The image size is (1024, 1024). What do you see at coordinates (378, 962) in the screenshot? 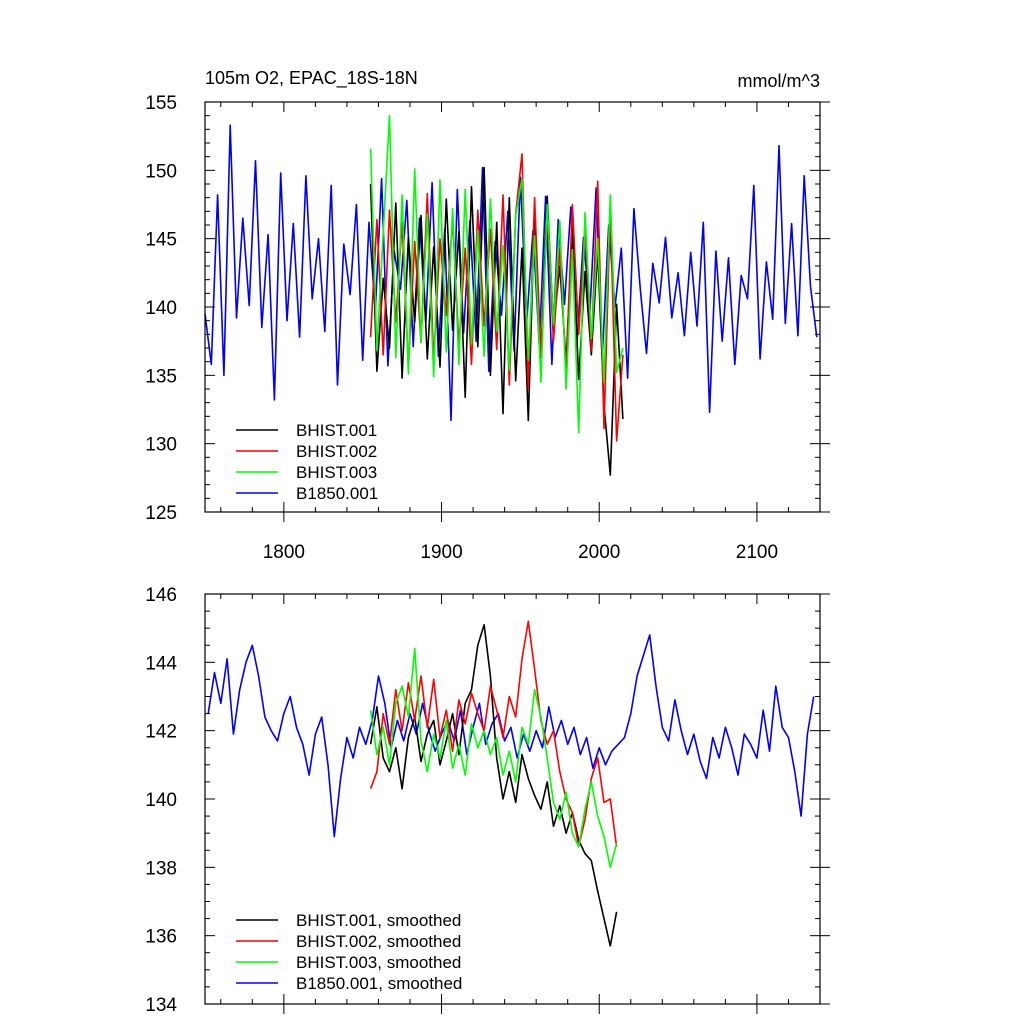
I see `legend-label: BHIST.003, smoothed` at bounding box center [378, 962].